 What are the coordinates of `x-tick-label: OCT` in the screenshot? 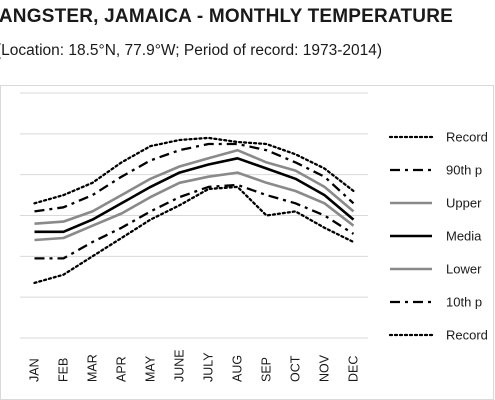 It's located at (296, 368).